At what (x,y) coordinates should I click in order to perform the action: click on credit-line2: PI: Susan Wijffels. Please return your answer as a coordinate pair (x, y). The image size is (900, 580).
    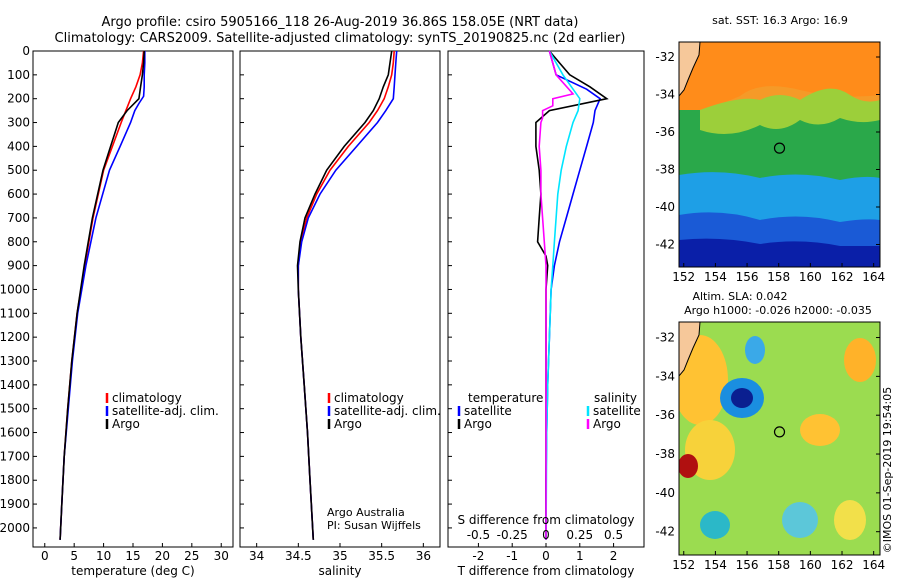
    Looking at the image, I should click on (374, 525).